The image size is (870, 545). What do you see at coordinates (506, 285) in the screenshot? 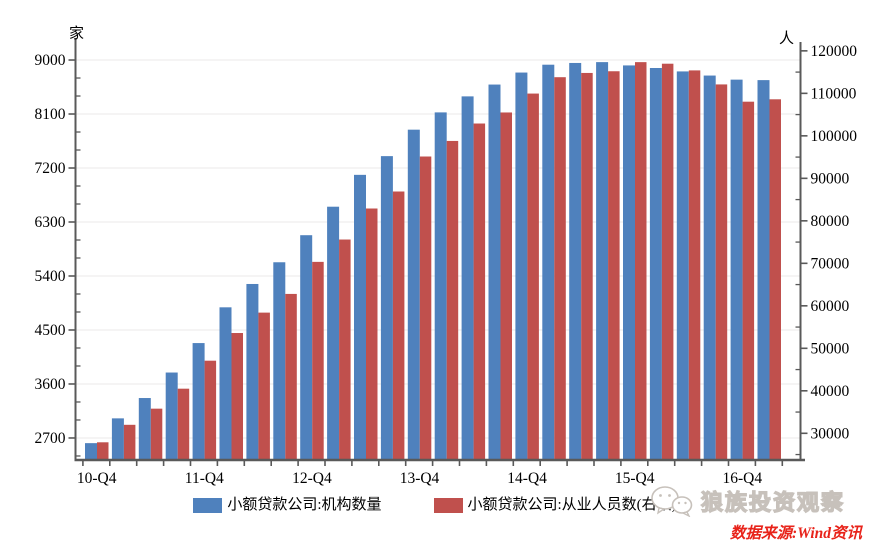
I see `bar-employees-14-Q3` at bounding box center [506, 285].